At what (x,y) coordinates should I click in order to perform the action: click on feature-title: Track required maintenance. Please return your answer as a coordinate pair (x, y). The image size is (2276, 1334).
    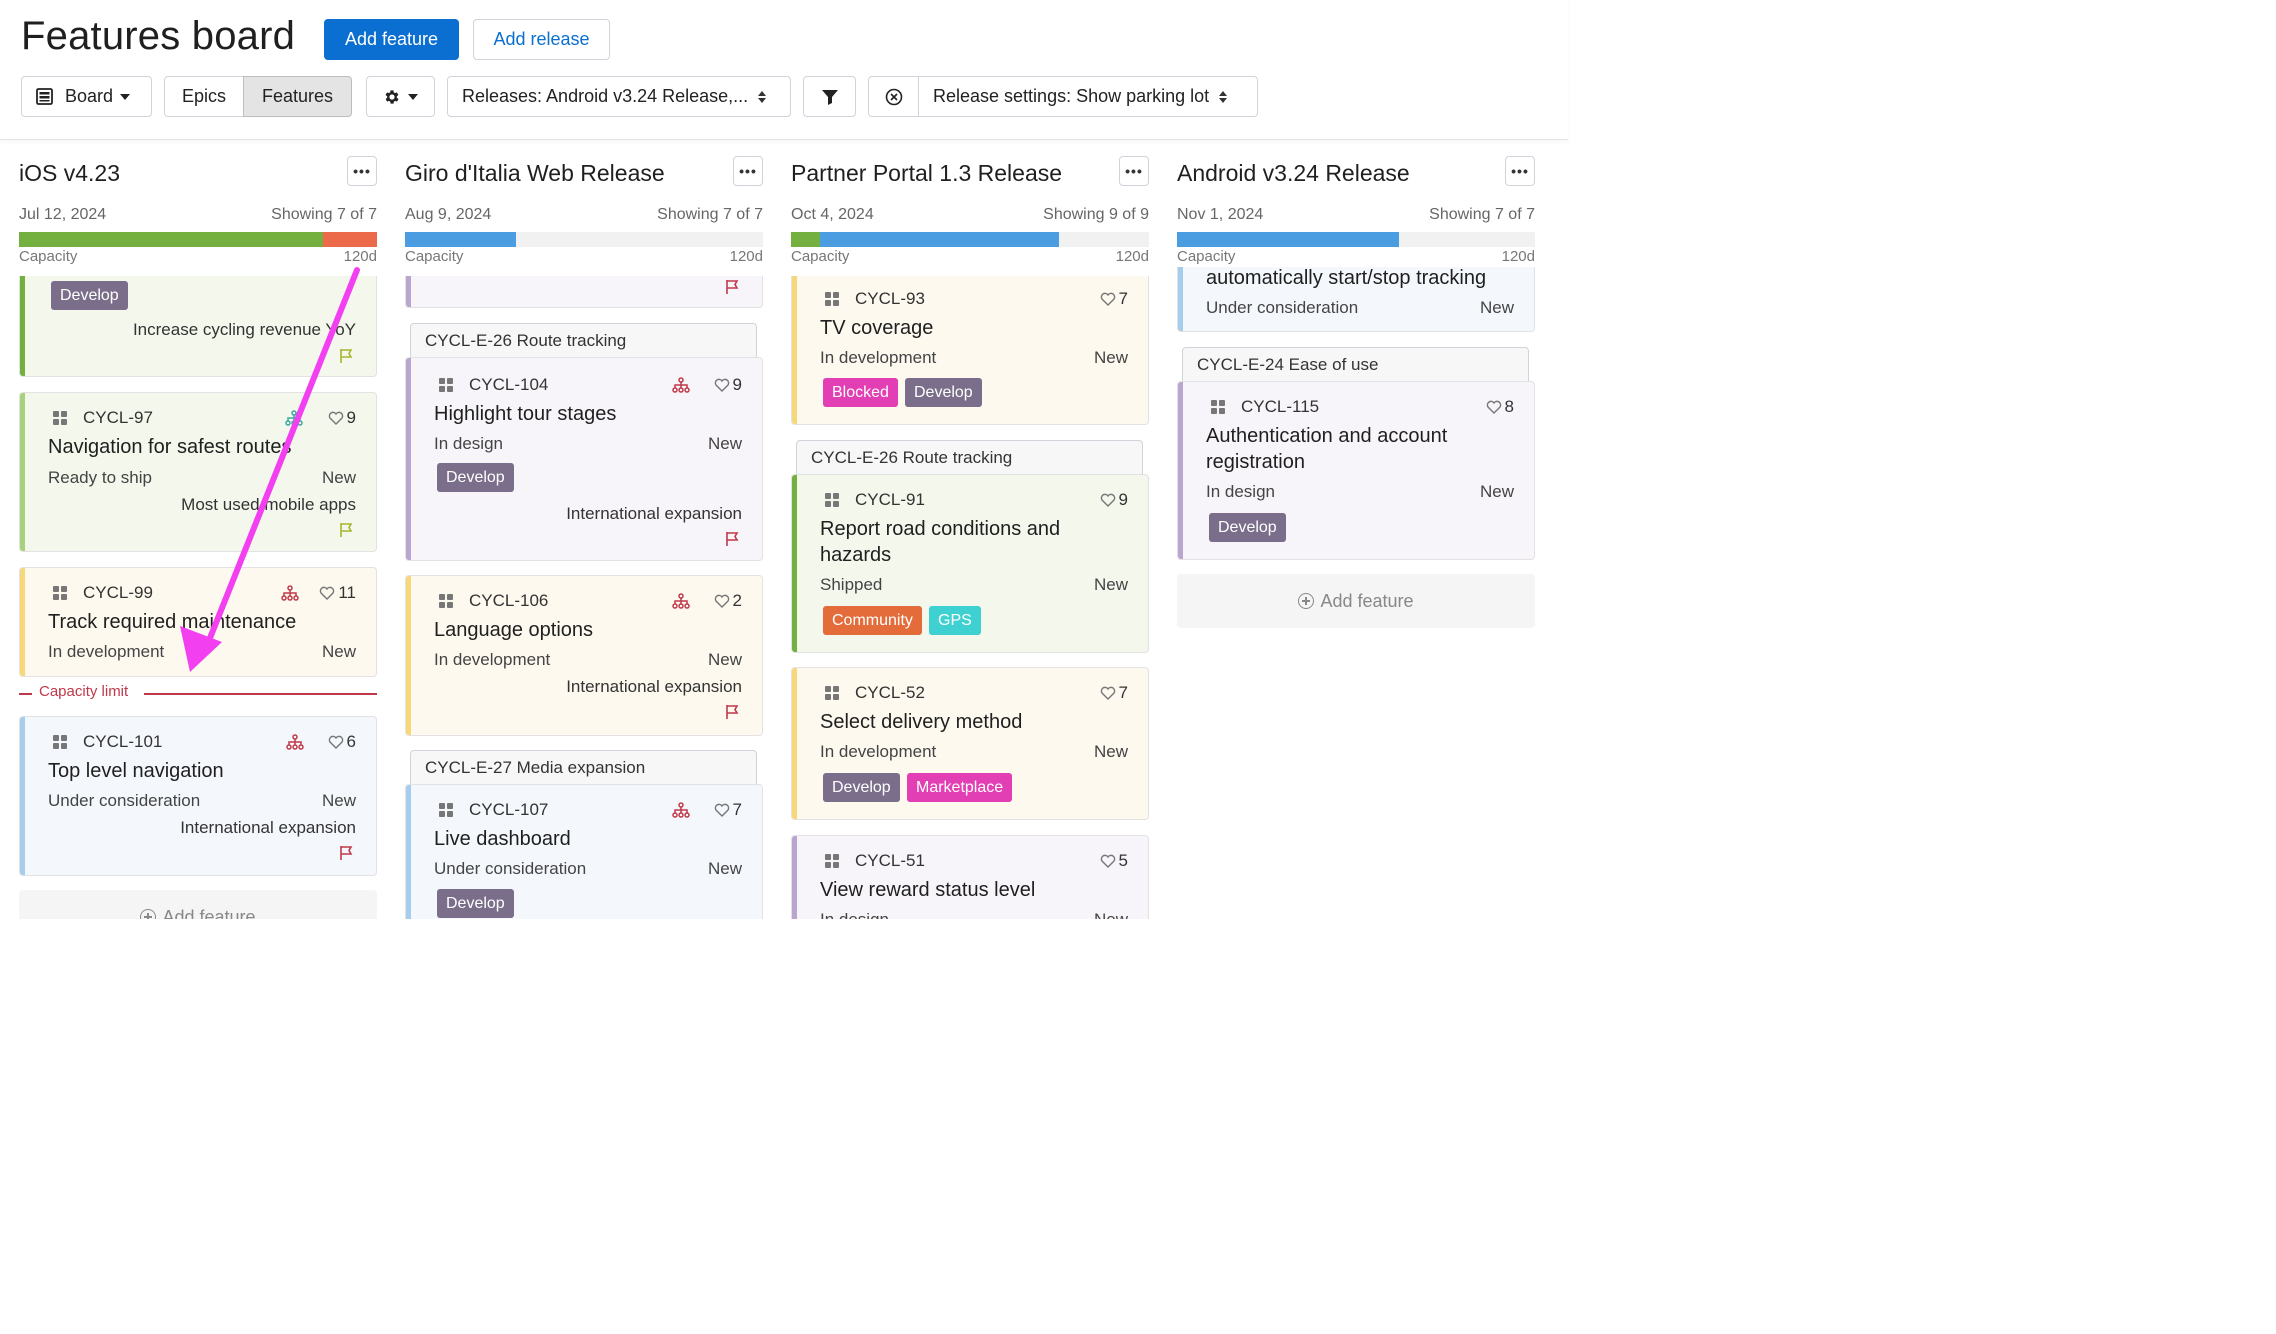
    Looking at the image, I should click on (172, 622).